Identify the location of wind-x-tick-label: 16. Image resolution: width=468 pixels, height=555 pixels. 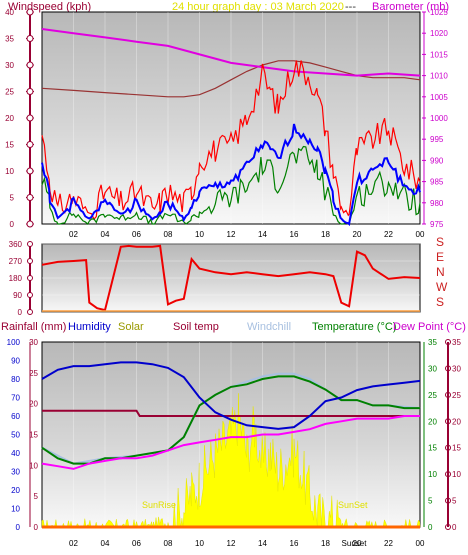
(294, 234).